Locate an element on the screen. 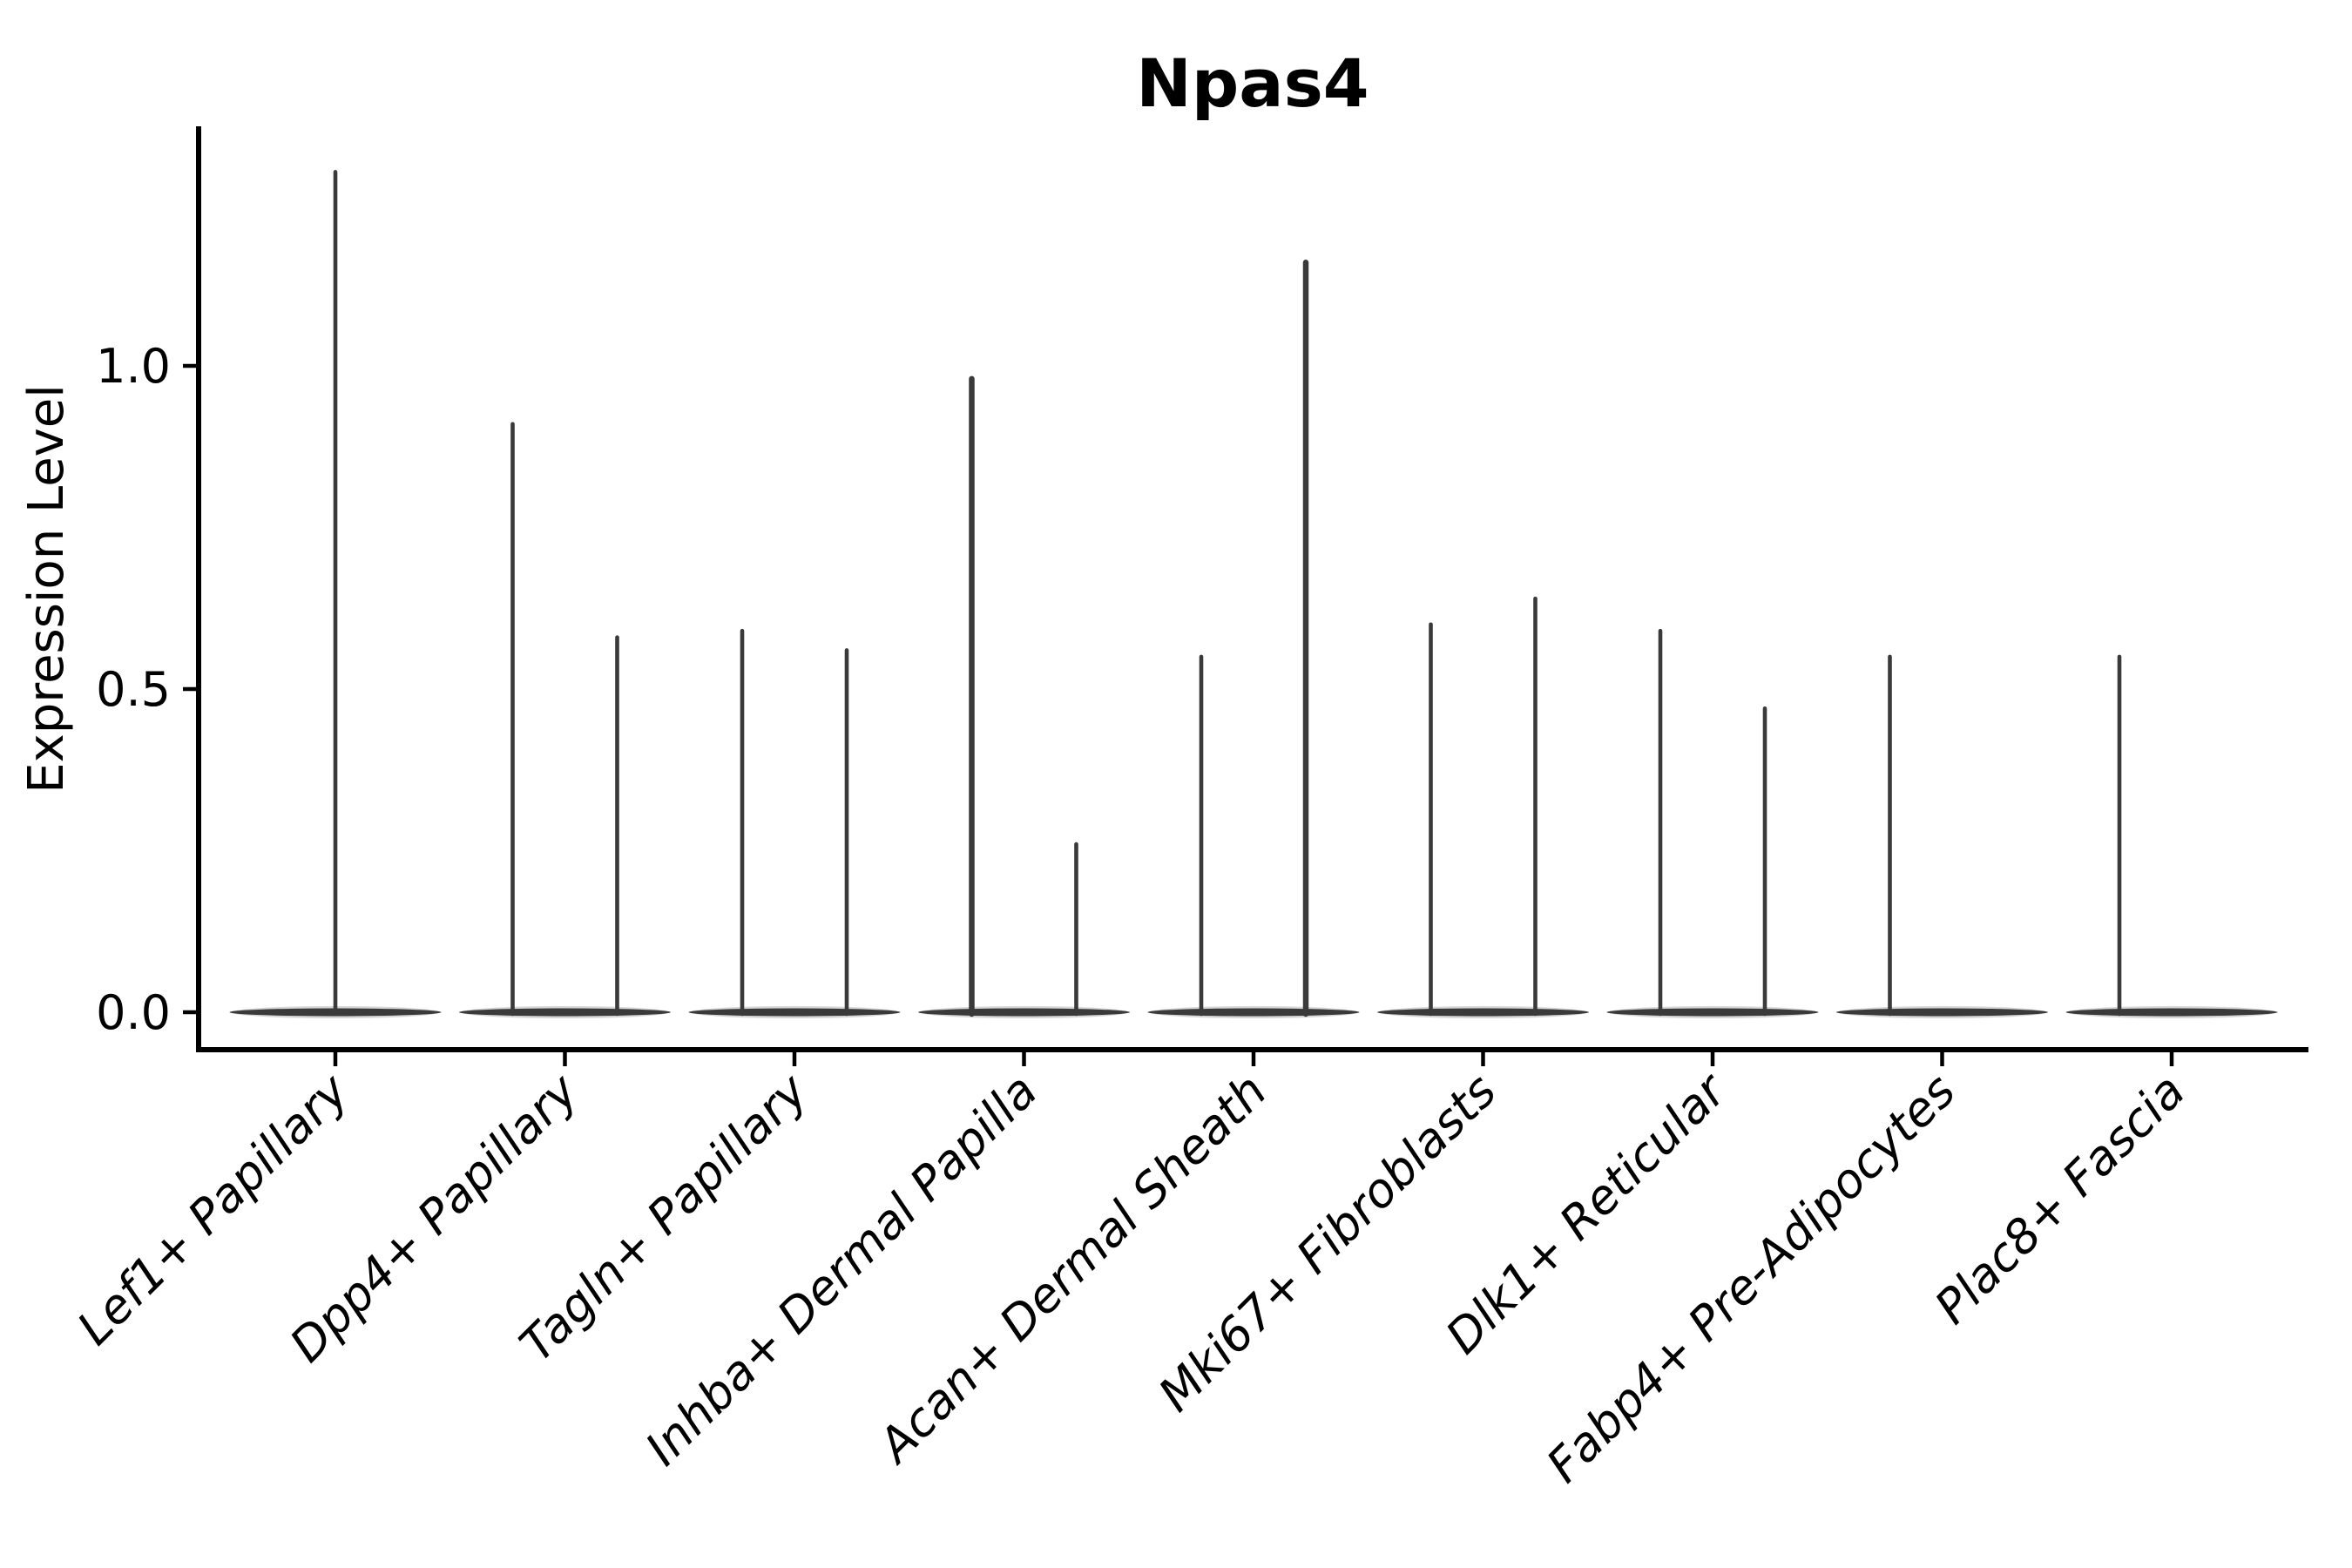 The width and height of the screenshot is (2352, 1568). y-axis-ticks: 0.0 0.5 1.0 is located at coordinates (147, 689).